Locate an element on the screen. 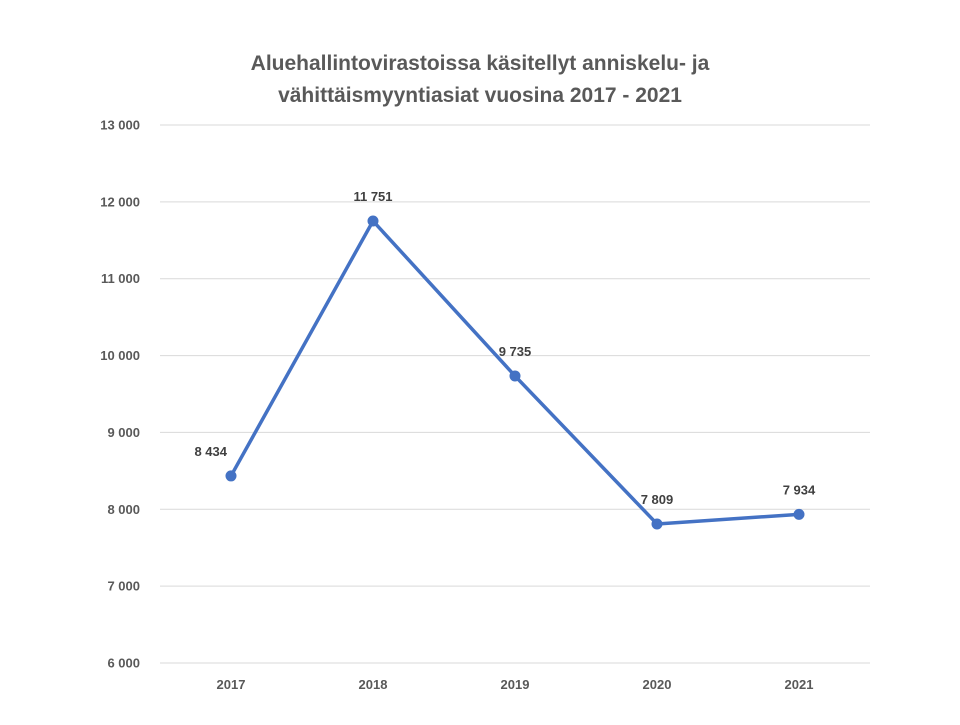  y-tick-label: 8 000 is located at coordinates (123, 509).